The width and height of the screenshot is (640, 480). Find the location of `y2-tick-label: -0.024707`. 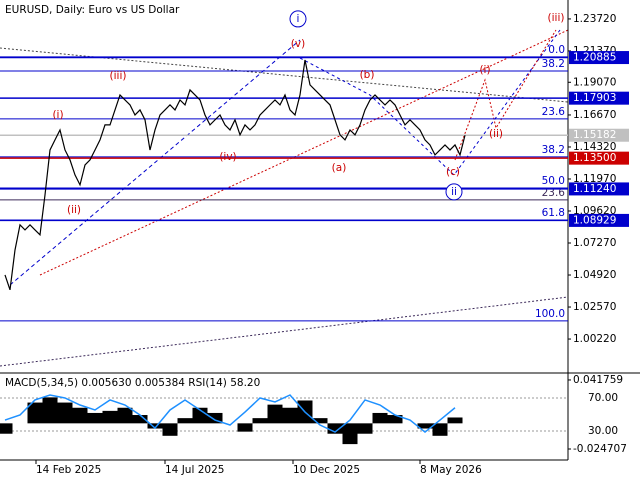

y2-tick-label: -0.024707 is located at coordinates (600, 449).